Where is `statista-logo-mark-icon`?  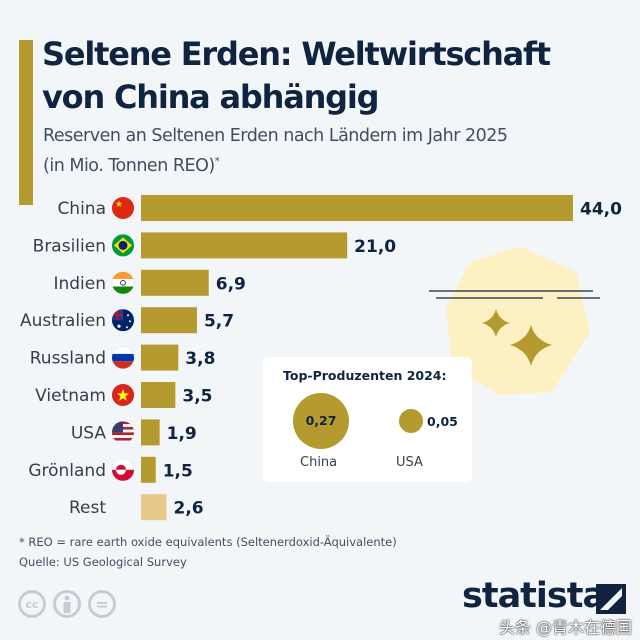 statista-logo-mark-icon is located at coordinates (611, 599).